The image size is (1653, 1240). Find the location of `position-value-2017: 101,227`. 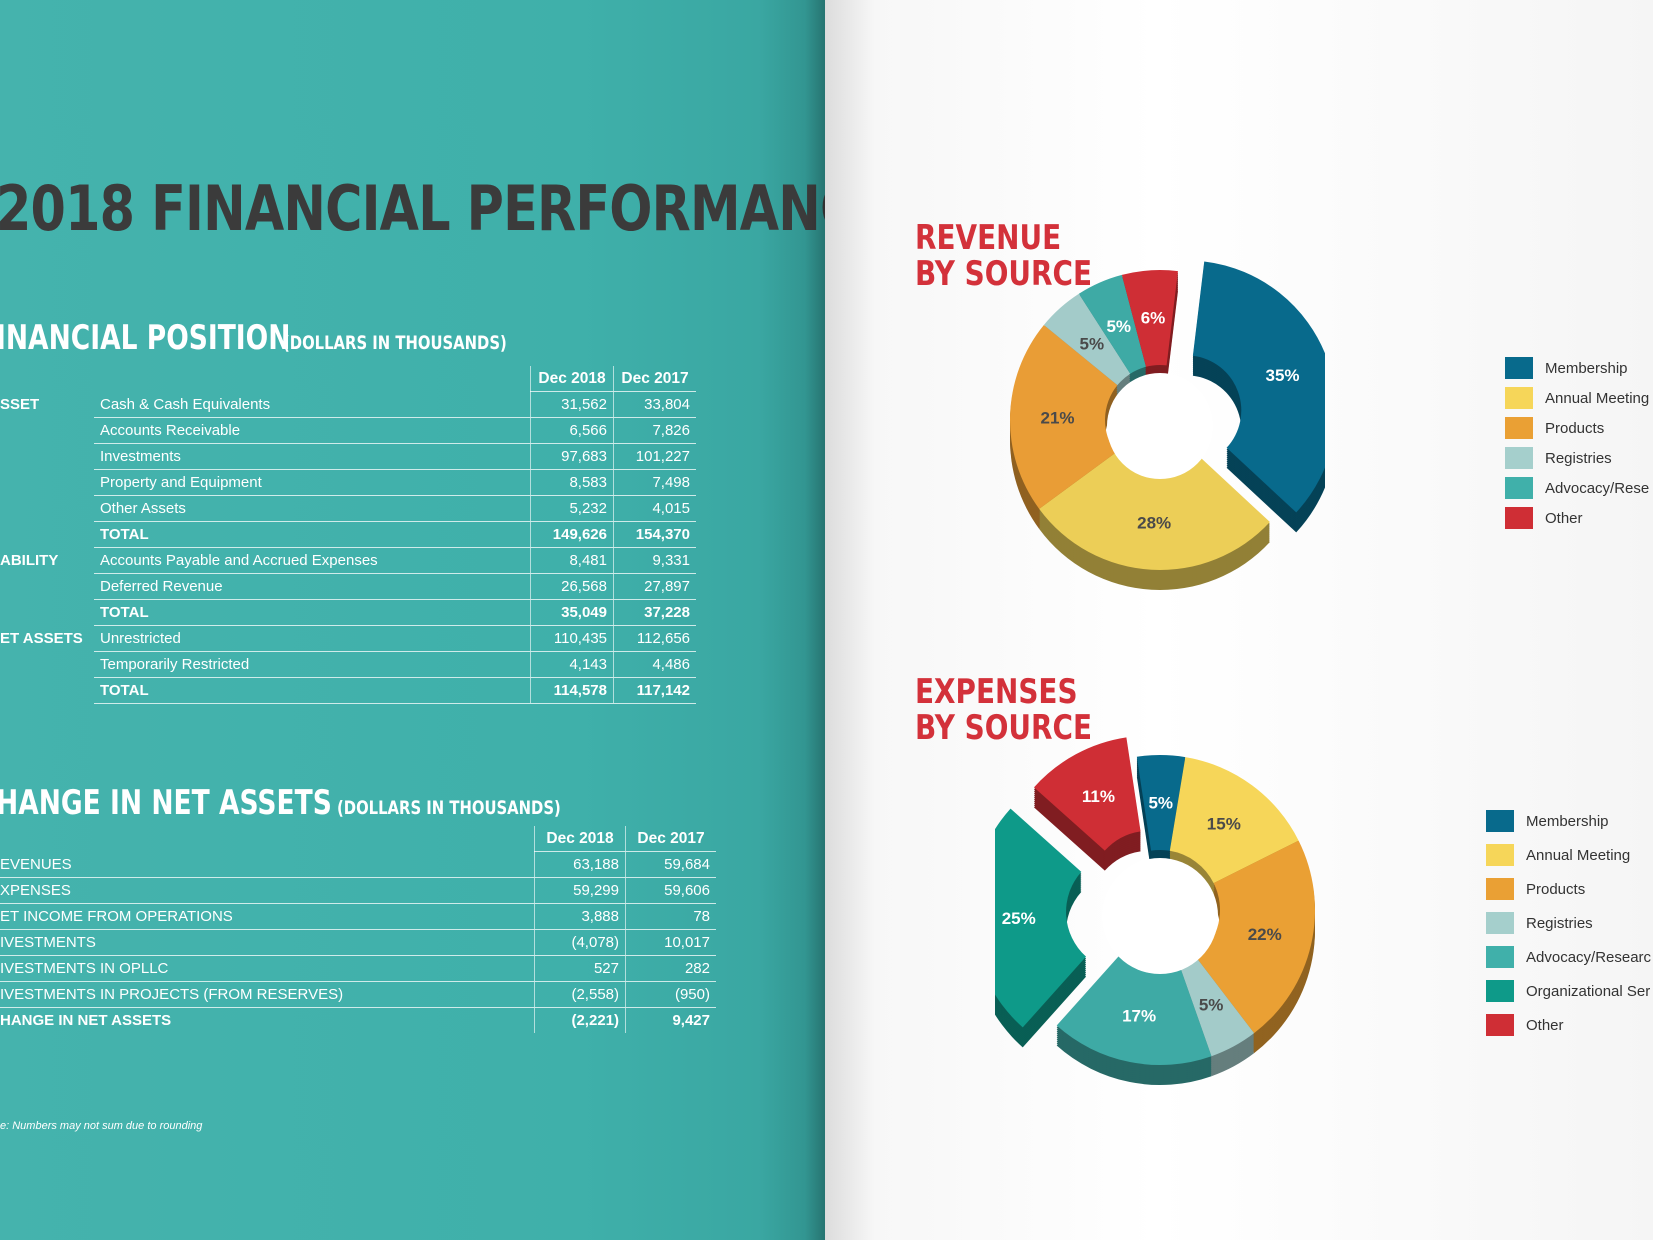

position-value-2017: 101,227 is located at coordinates (654, 456).